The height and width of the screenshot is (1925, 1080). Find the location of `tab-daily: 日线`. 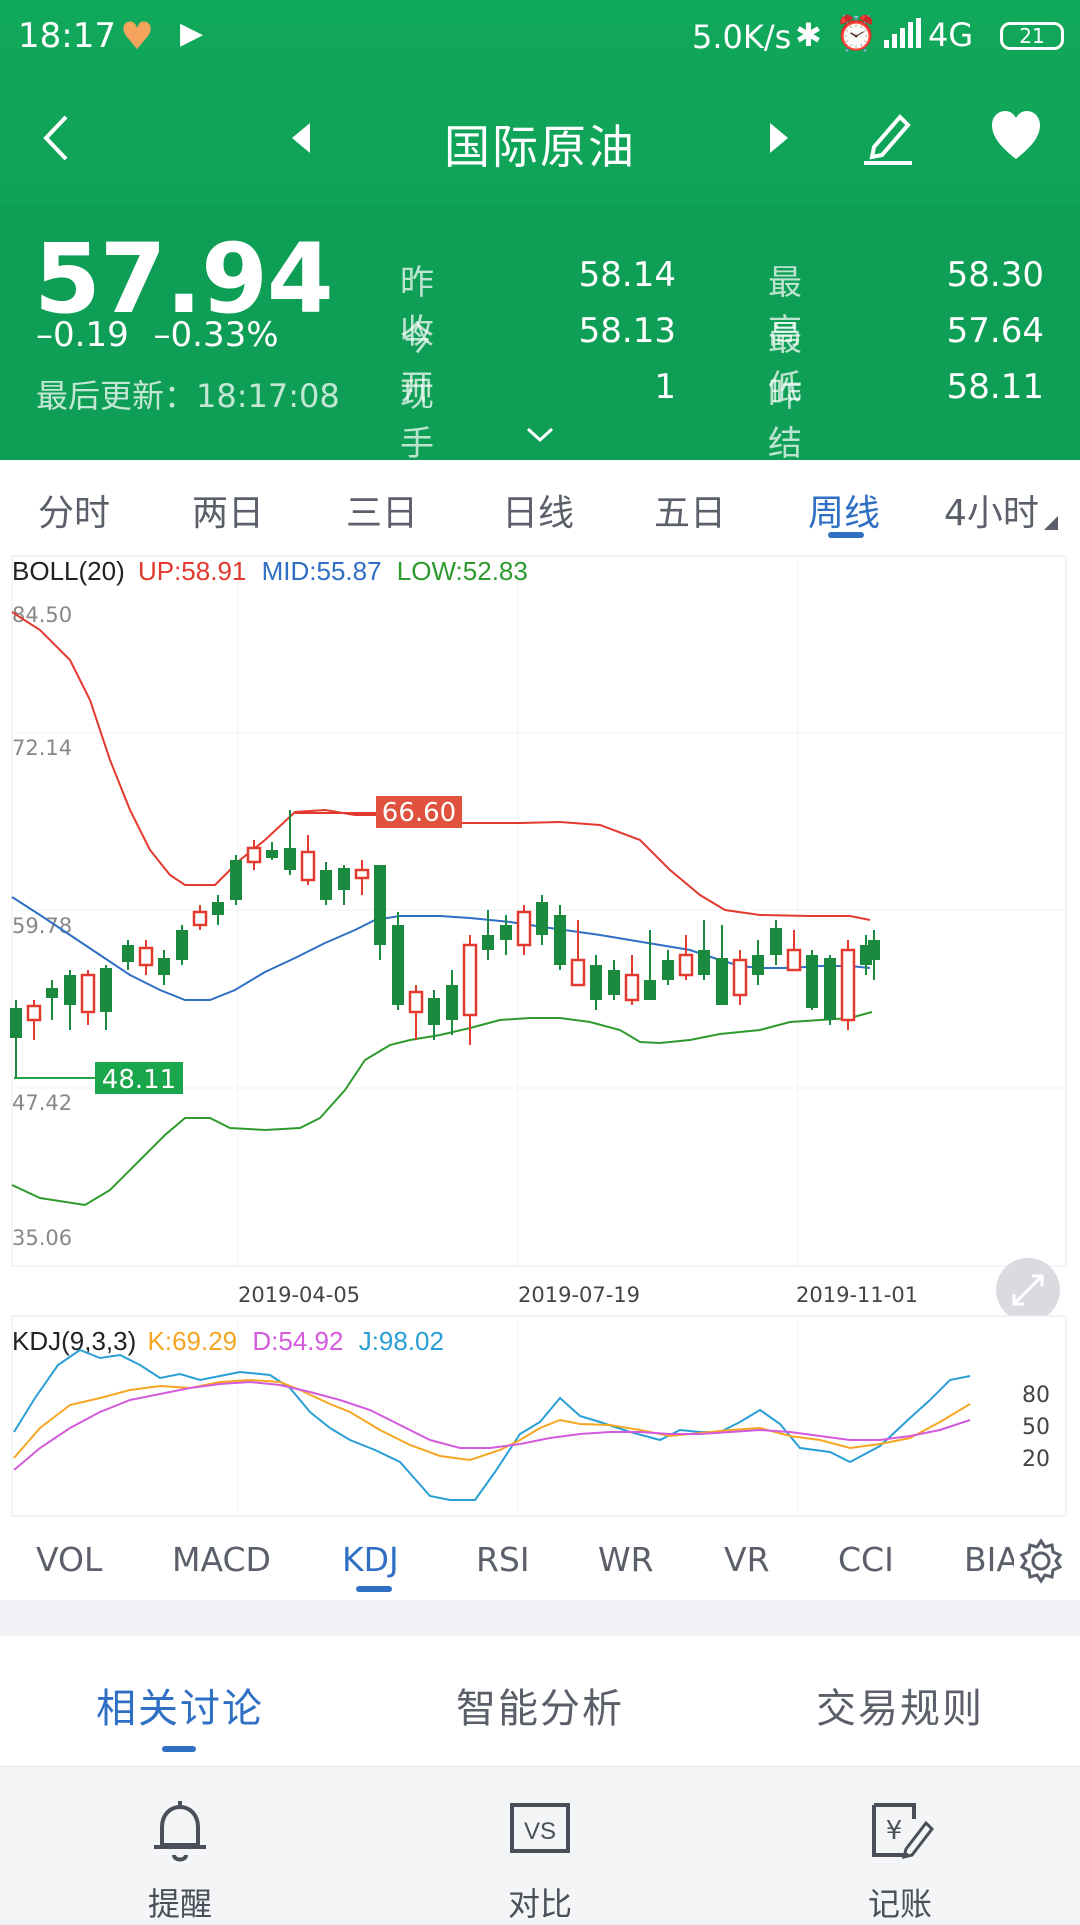

tab-daily: 日线 is located at coordinates (538, 513).